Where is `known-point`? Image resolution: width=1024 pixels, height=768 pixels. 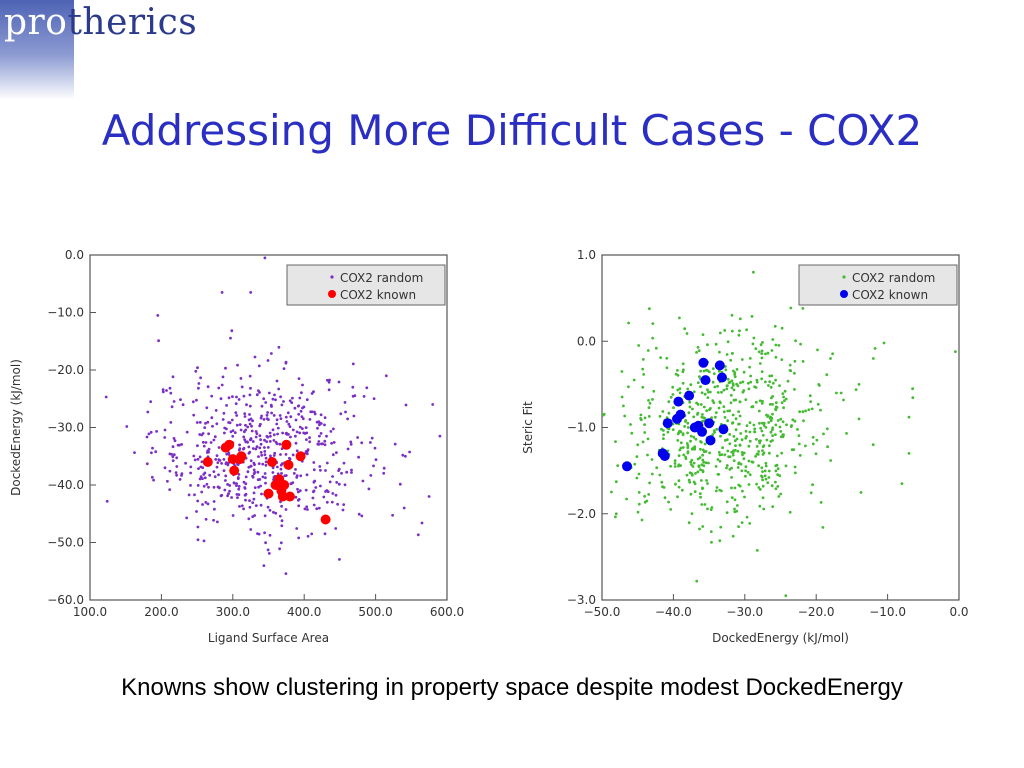
known-point is located at coordinates (272, 462).